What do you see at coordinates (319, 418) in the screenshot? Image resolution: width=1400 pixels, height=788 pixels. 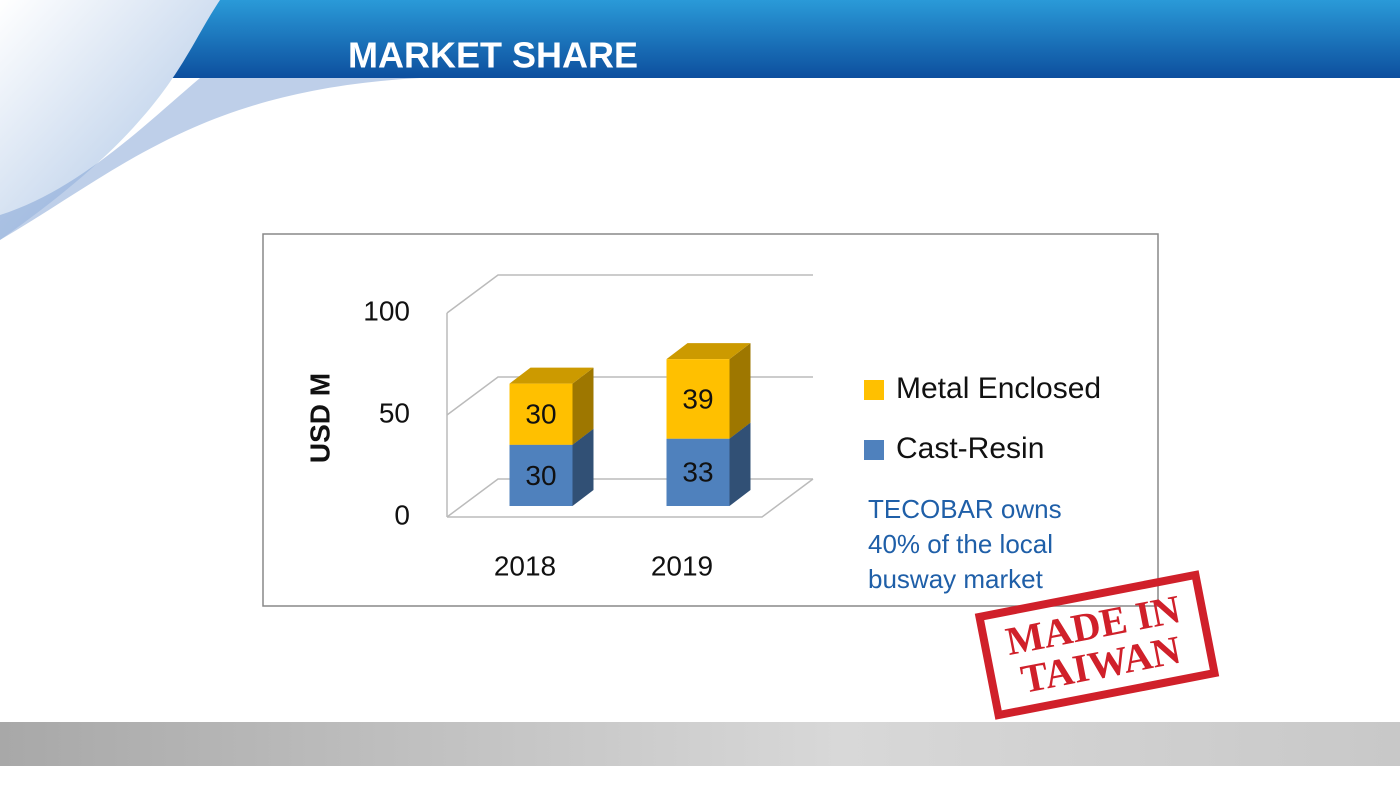 I see `y-axis-label: USD M` at bounding box center [319, 418].